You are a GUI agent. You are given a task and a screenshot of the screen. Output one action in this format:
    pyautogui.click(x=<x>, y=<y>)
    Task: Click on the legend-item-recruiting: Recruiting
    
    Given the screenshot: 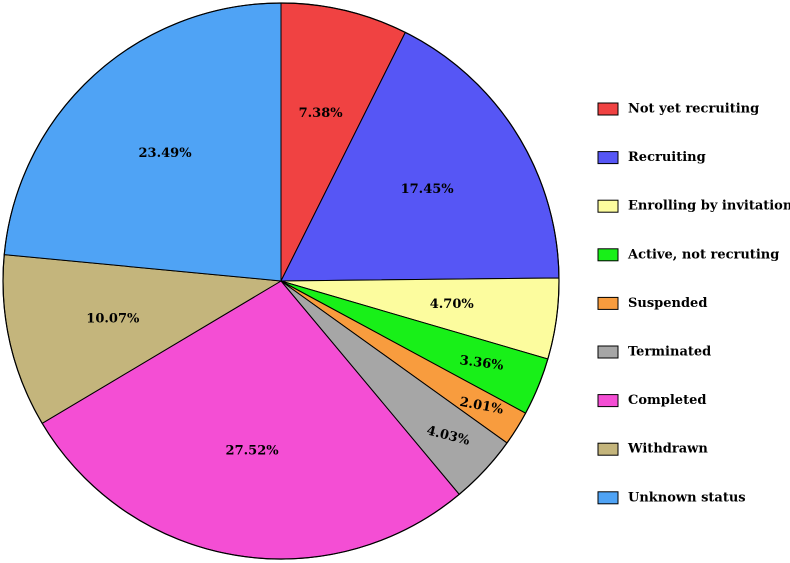 What is the action you would take?
    pyautogui.click(x=651, y=157)
    